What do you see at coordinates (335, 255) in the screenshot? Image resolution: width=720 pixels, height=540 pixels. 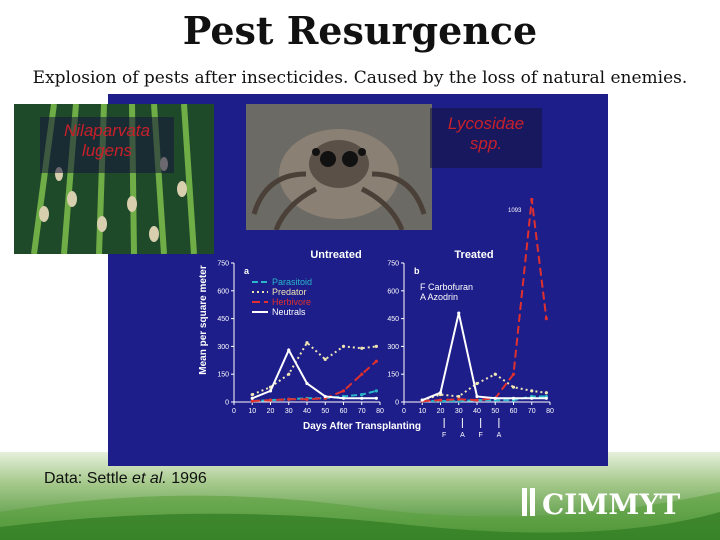 I see `panel-title-untreated: Untreated` at bounding box center [335, 255].